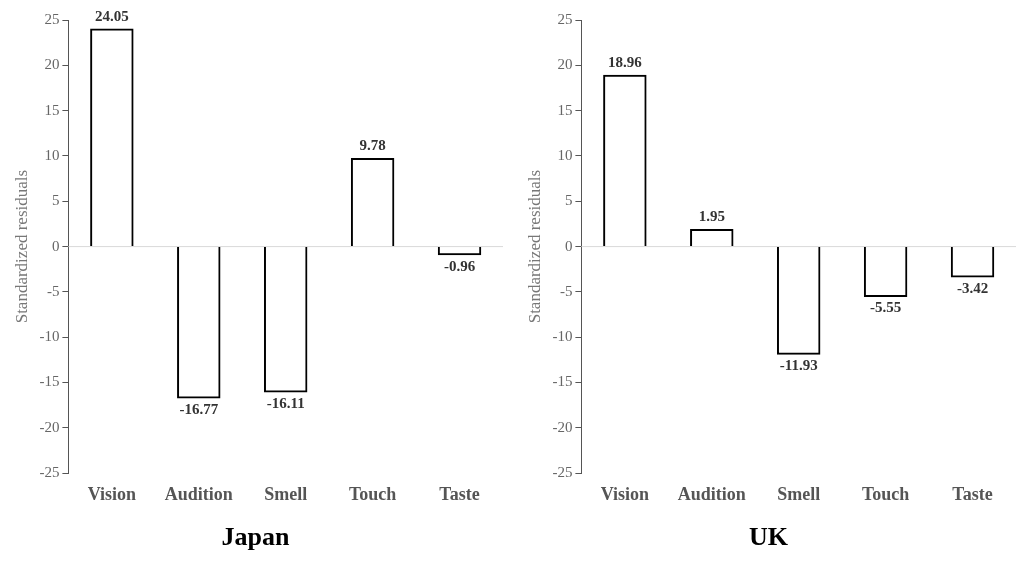 Image resolution: width=1035 pixels, height=568 pixels. Describe the element at coordinates (885, 307) in the screenshot. I see `data-label: -5.55` at that location.